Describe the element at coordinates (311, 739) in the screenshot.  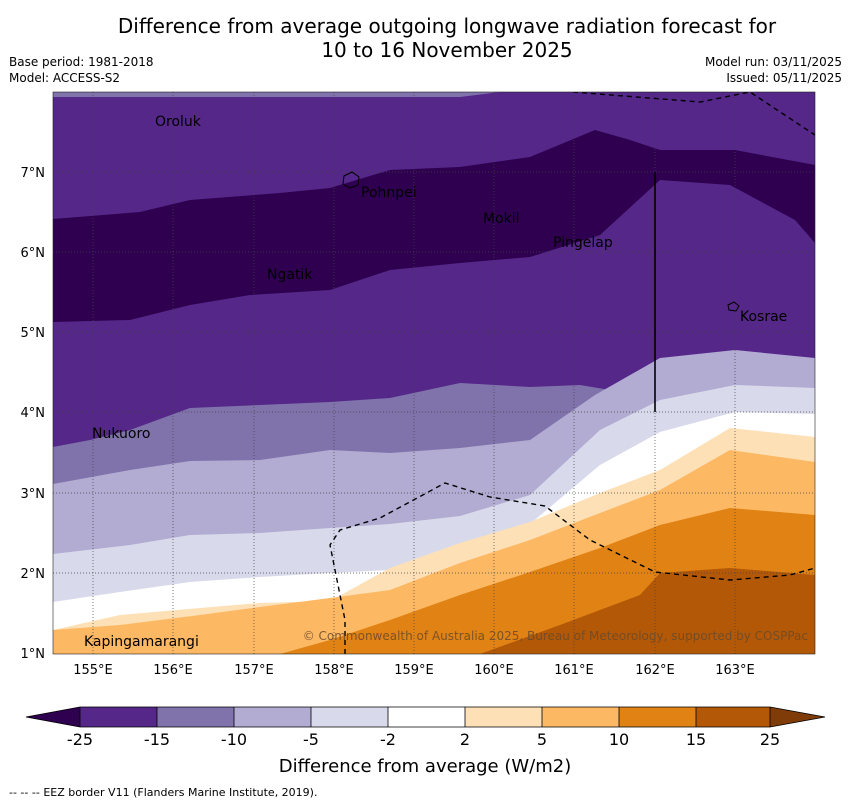
I see `colorbar-label-3: -5` at that location.